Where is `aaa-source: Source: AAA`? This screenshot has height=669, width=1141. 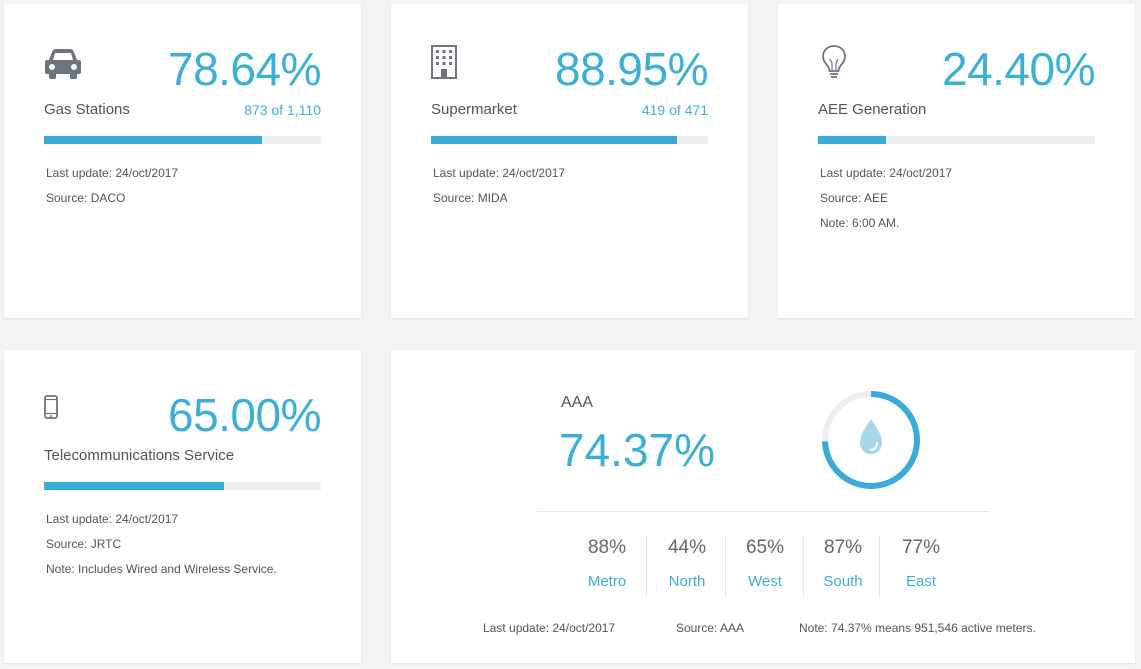 aaa-source: Source: AAA is located at coordinates (710, 628).